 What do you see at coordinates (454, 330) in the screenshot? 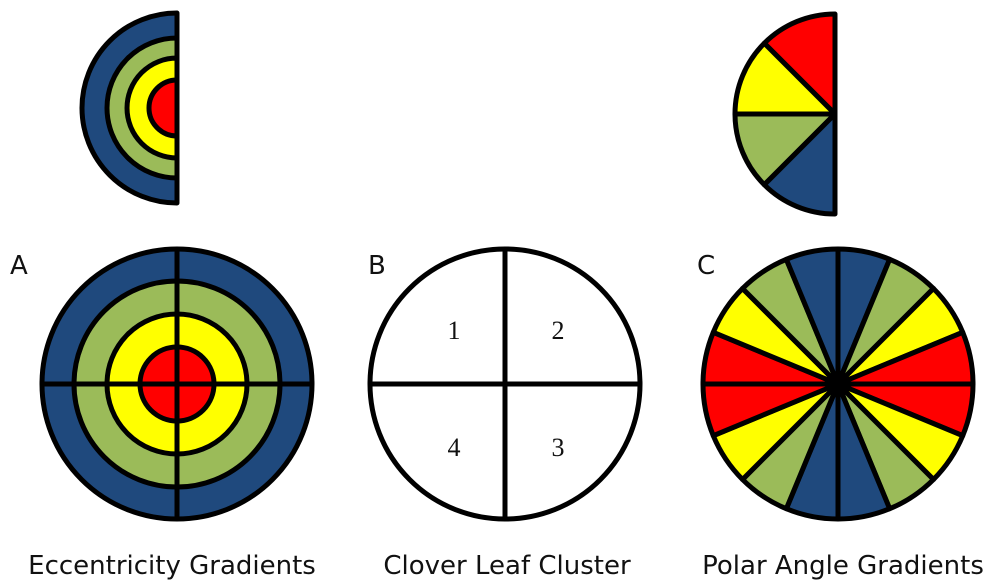
I see `quadrant-number: 1` at bounding box center [454, 330].